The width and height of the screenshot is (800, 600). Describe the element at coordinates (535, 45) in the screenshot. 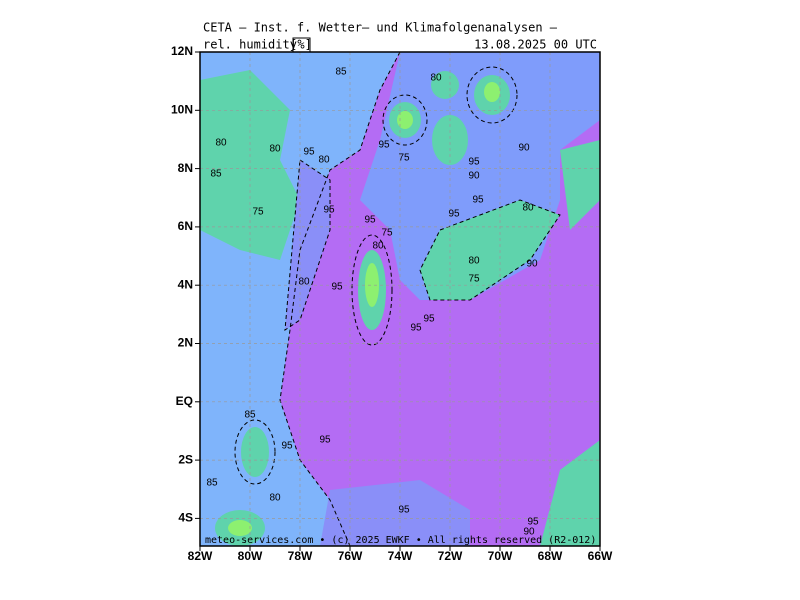

I see `valid-time: 13.08.2025 00 UTC` at that location.